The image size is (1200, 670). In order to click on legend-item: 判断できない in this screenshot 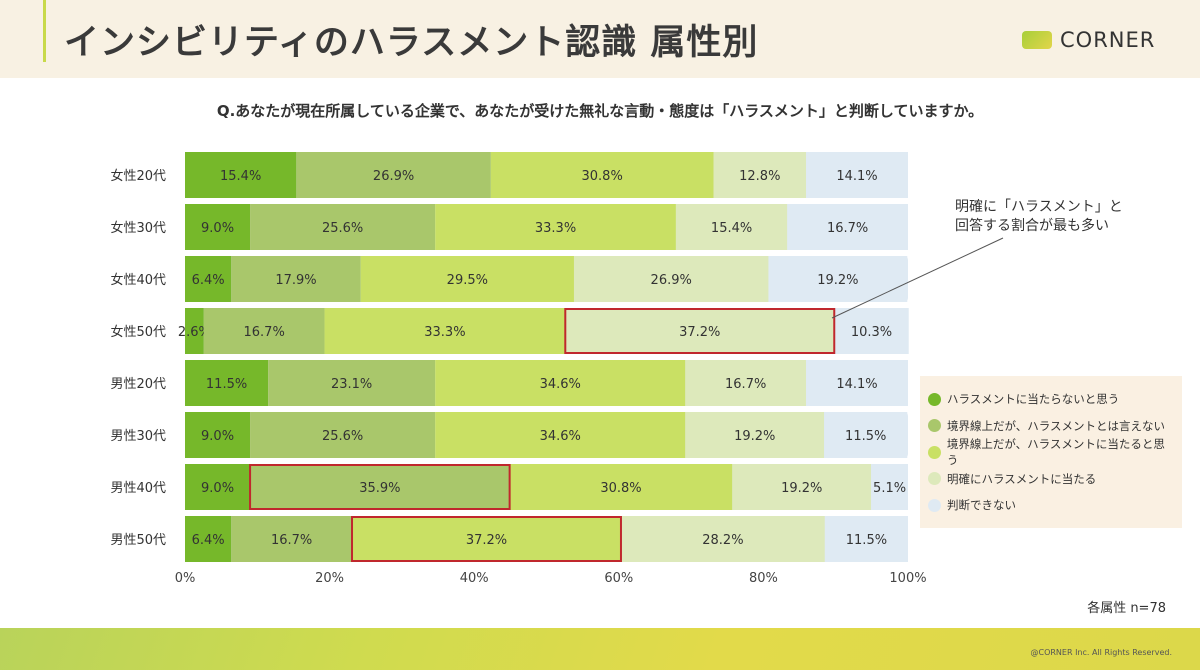, I will do `click(1051, 505)`.